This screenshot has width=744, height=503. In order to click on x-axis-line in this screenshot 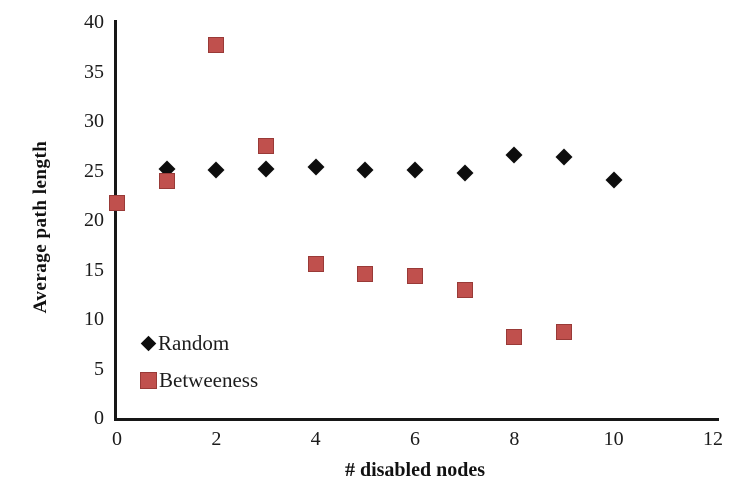, I will do `click(416, 419)`.